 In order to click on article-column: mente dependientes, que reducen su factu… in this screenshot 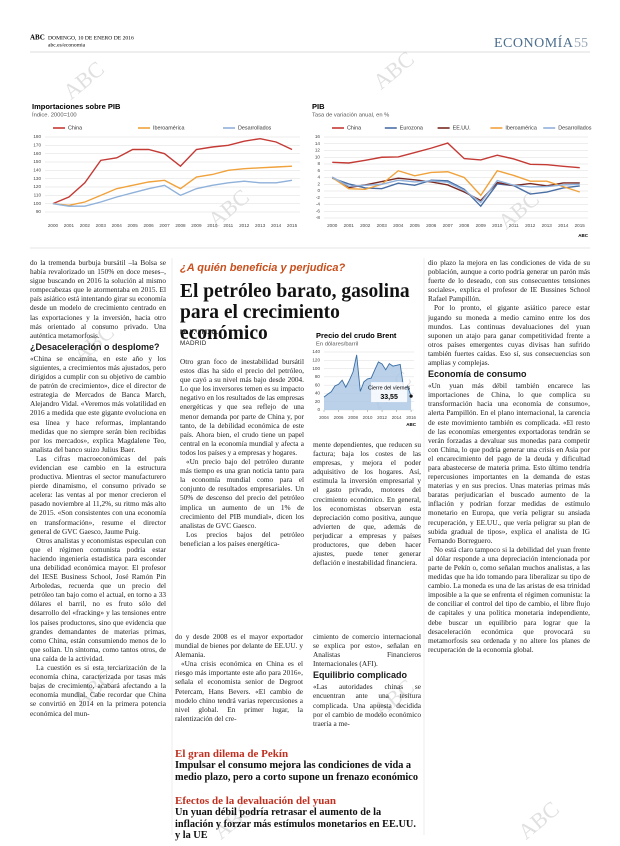, I will do `click(367, 535)`.